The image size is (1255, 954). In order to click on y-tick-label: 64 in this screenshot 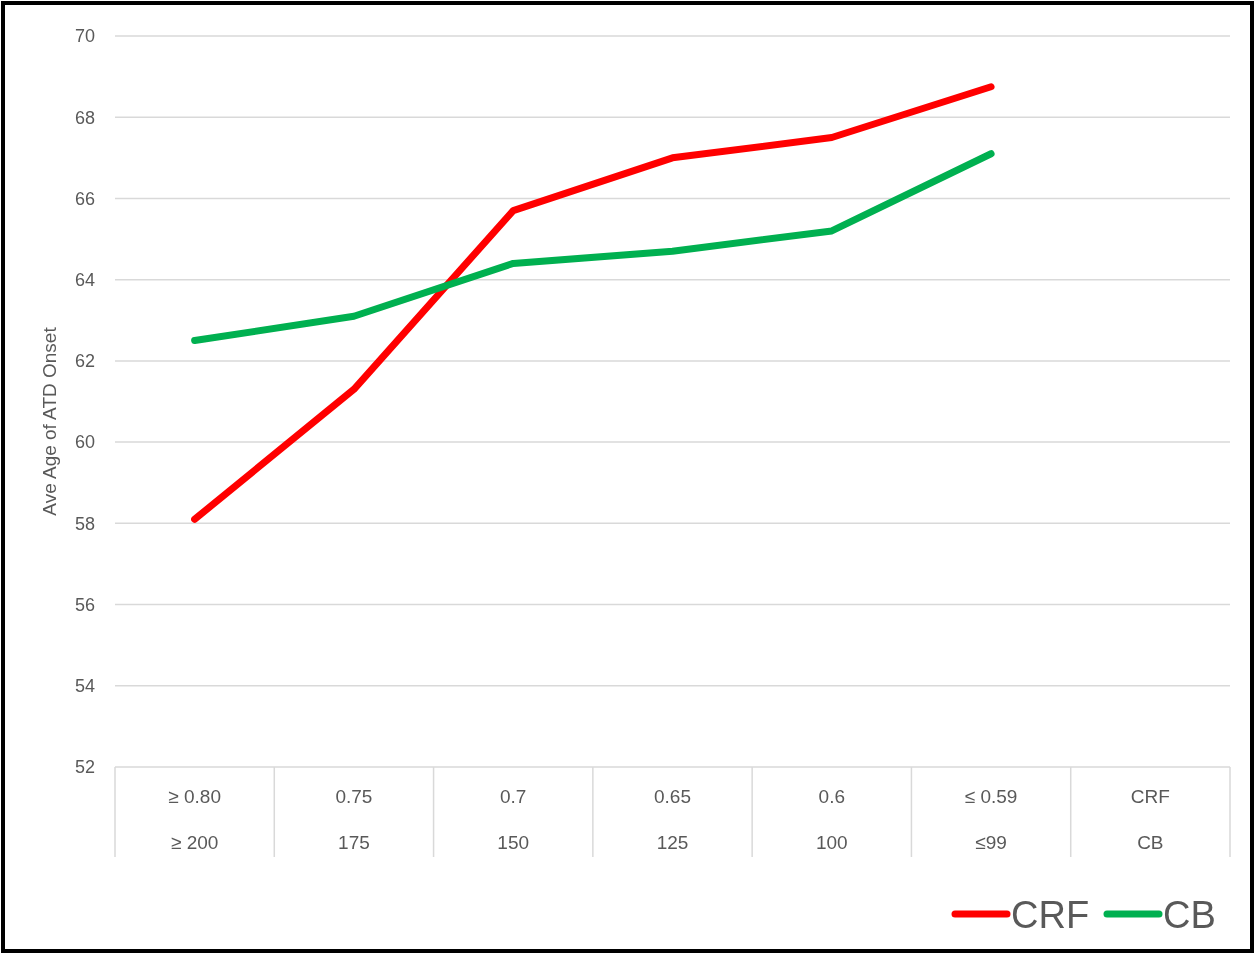, I will do `click(84, 279)`.